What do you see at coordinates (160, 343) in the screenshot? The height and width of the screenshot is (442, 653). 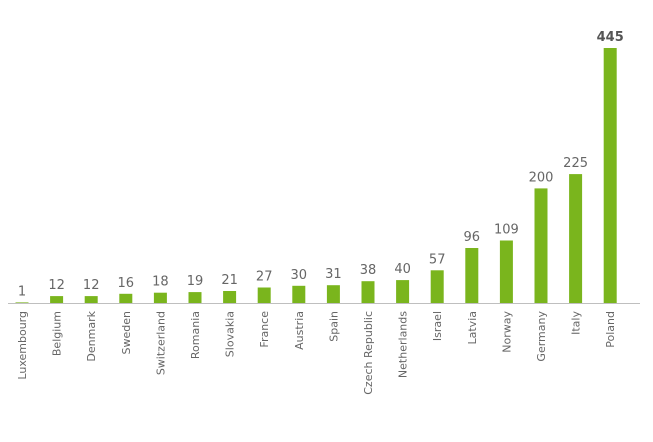 I see `category-label-switzerland: Switzerland` at bounding box center [160, 343].